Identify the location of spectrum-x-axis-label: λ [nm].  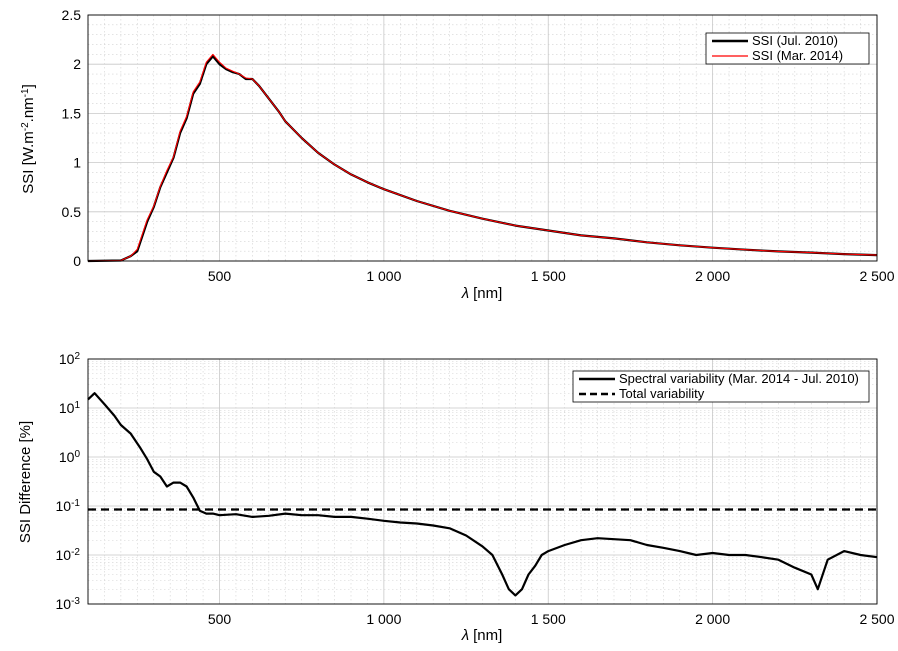
(482, 293).